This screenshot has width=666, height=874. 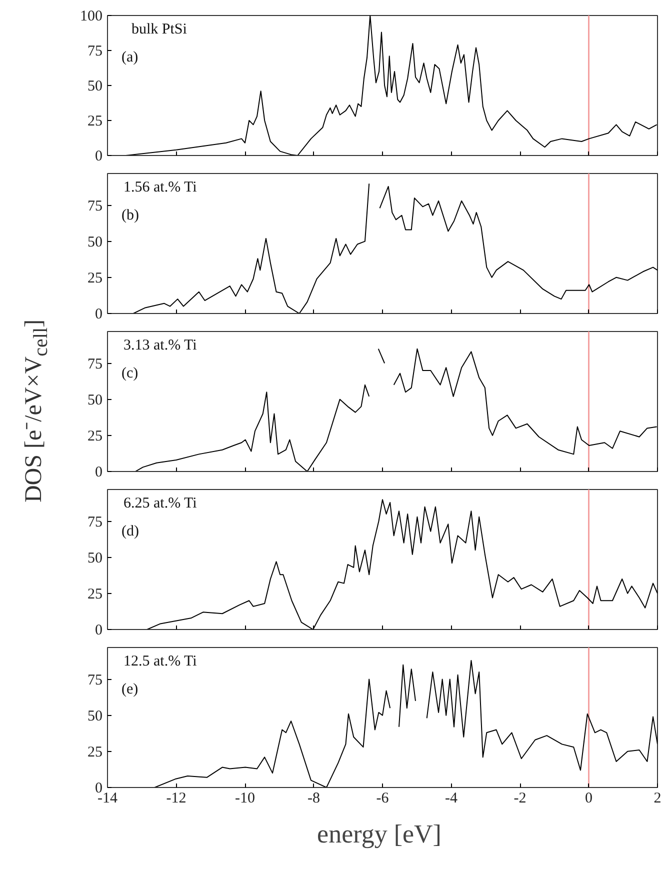 What do you see at coordinates (160, 504) in the screenshot?
I see `annotation: 6.25 at.% Ti` at bounding box center [160, 504].